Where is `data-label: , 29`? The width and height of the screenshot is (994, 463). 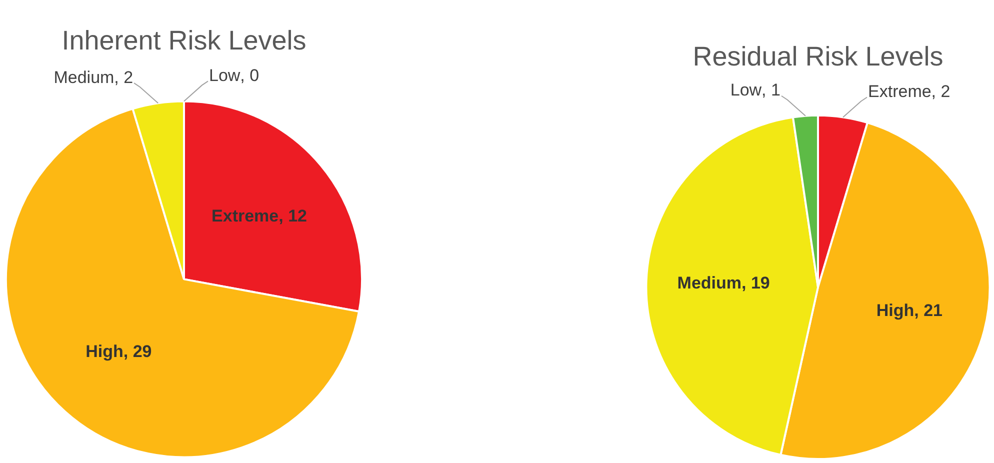
data-label: , 29 is located at coordinates (137, 351).